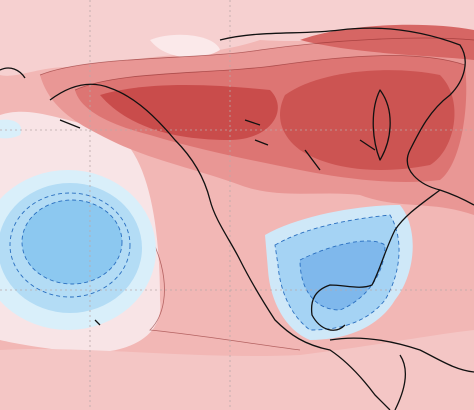  What do you see at coordinates (185, 46) in the screenshot?
I see `light-patch` at bounding box center [185, 46].